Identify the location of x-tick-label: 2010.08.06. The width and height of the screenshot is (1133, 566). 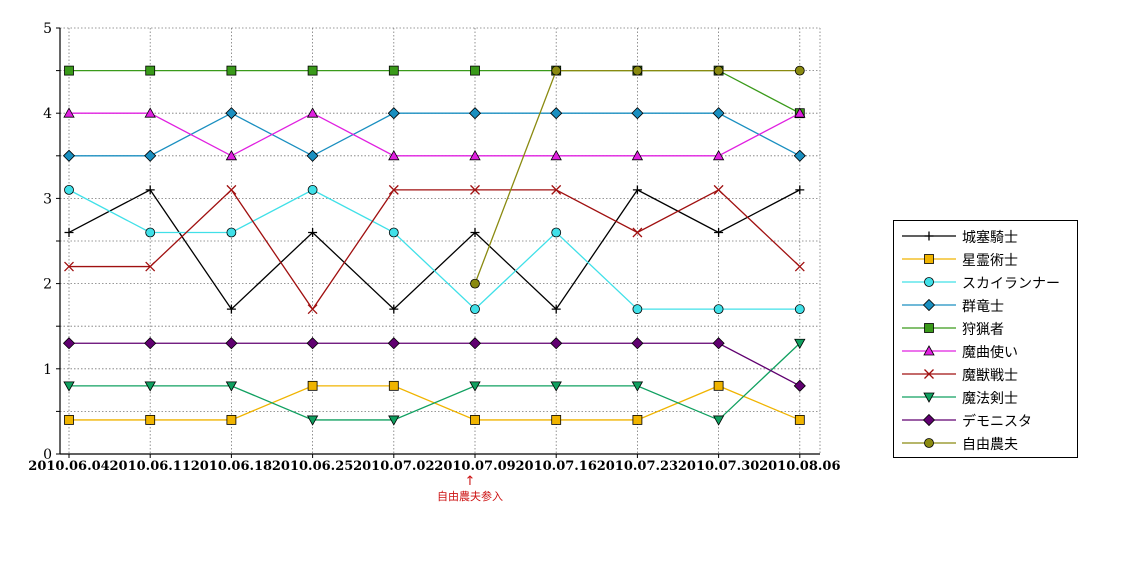
(799, 466).